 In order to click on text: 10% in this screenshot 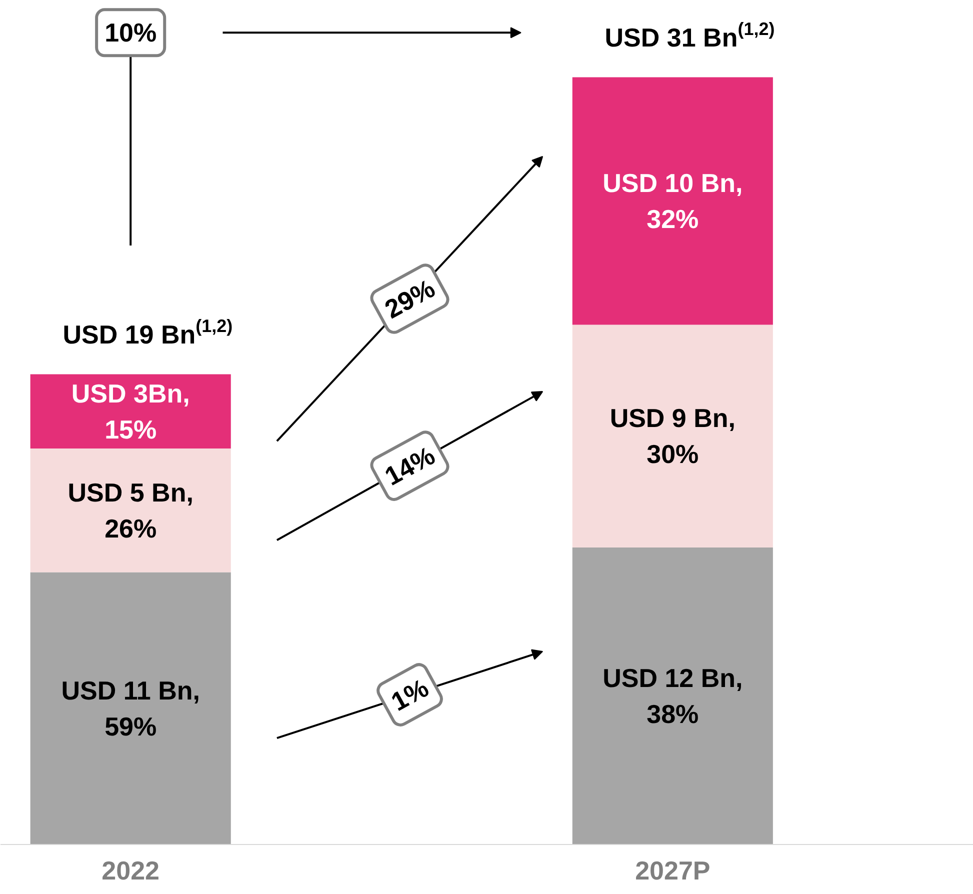, I will do `click(130, 33)`.